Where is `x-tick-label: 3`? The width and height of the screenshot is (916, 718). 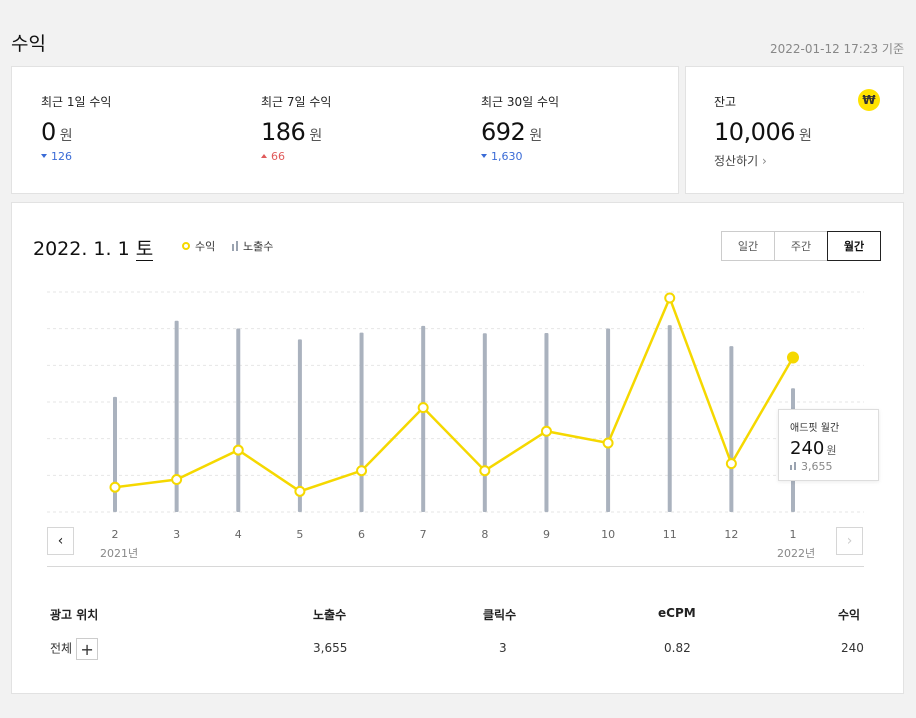 x-tick-label: 3 is located at coordinates (176, 534).